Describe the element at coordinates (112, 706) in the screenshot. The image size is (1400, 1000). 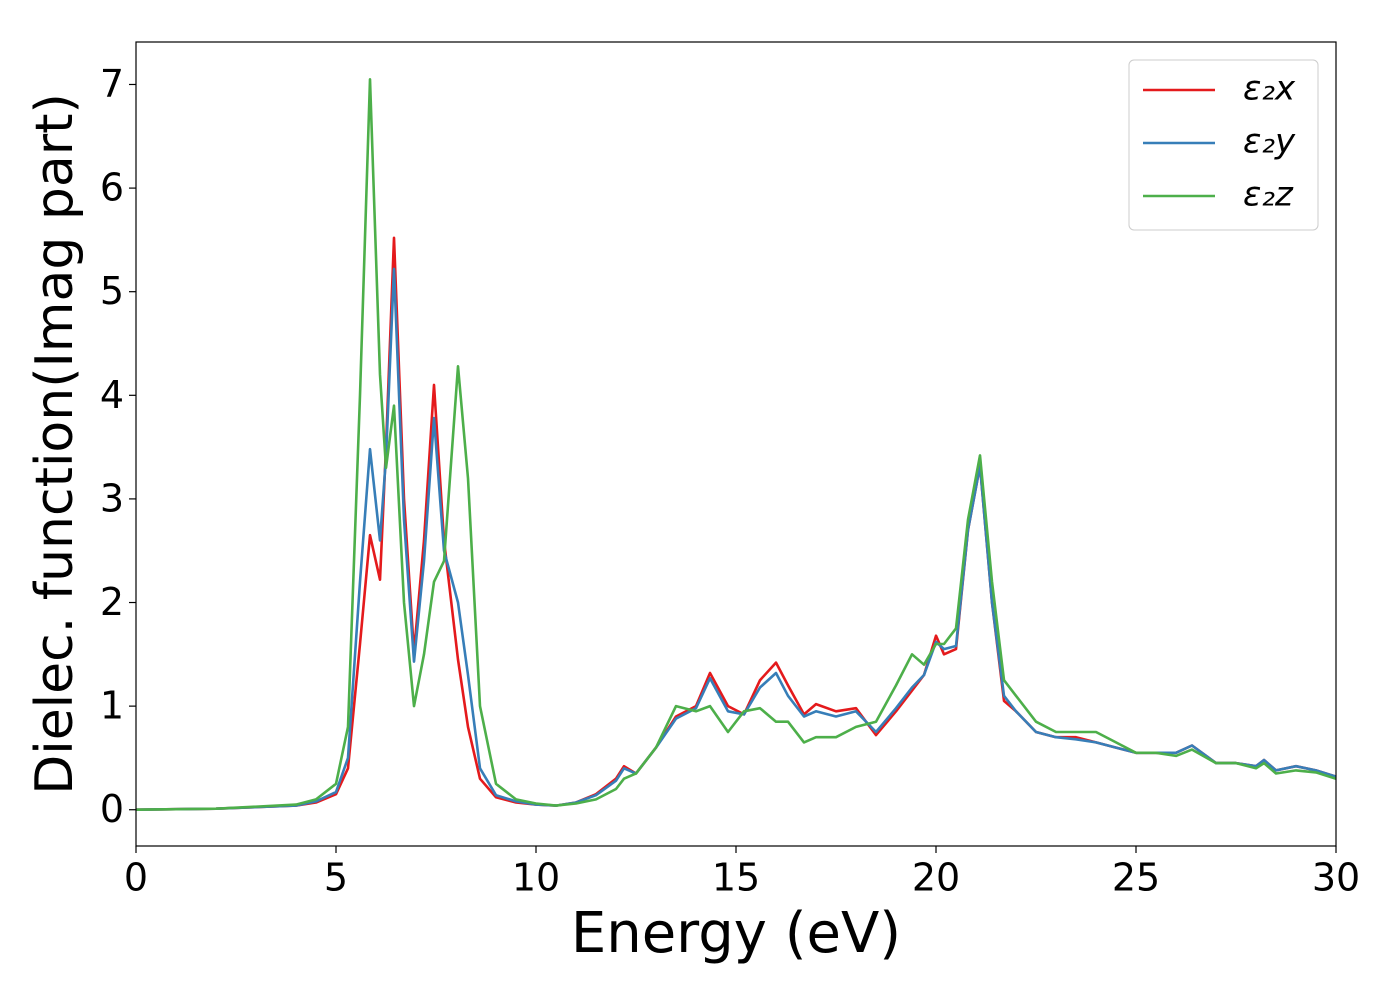
I see `y-tick-label: 1` at that location.